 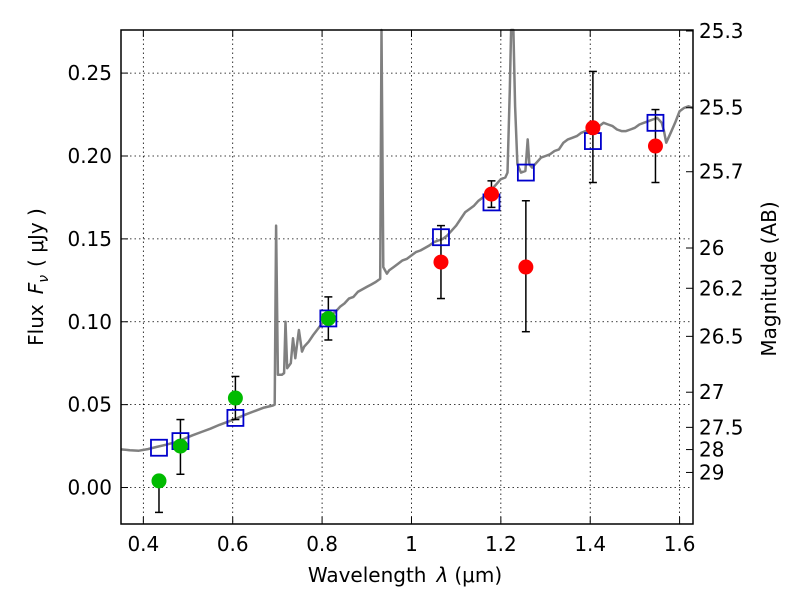 I want to click on y-tick-label: 0.25, so click(x=89, y=73).